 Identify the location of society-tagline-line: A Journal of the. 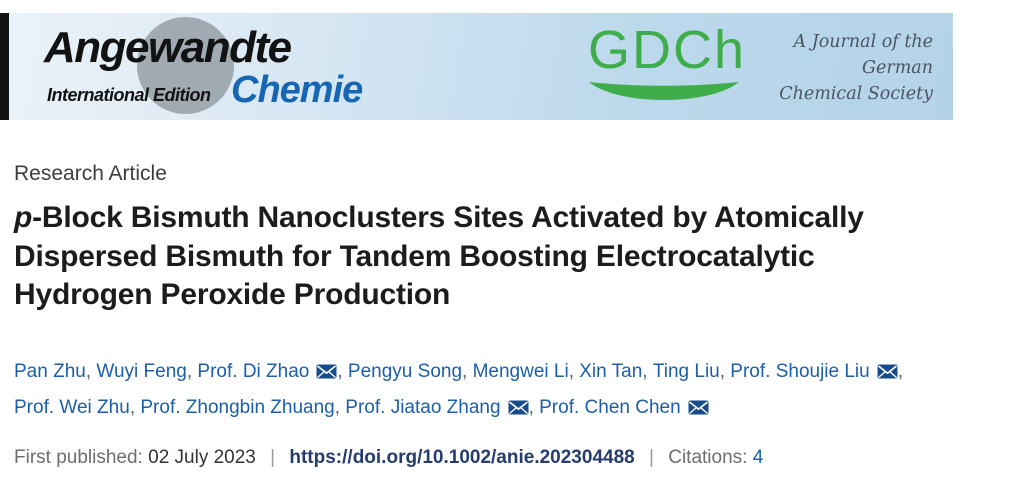
(863, 42).